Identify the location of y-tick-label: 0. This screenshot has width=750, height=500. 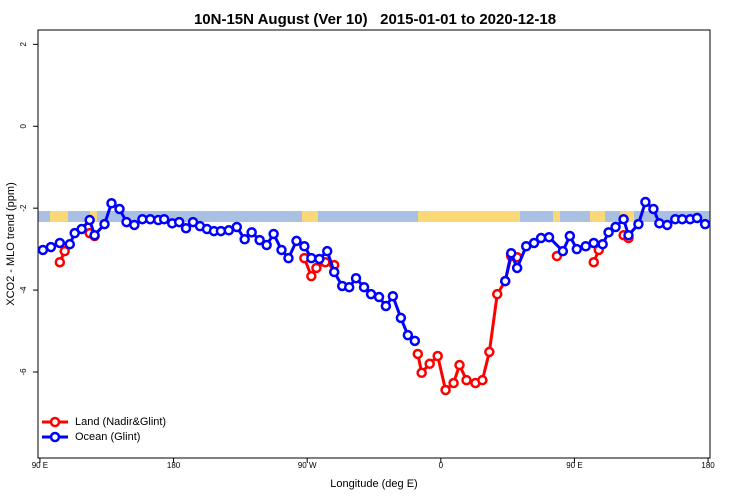
(23, 125).